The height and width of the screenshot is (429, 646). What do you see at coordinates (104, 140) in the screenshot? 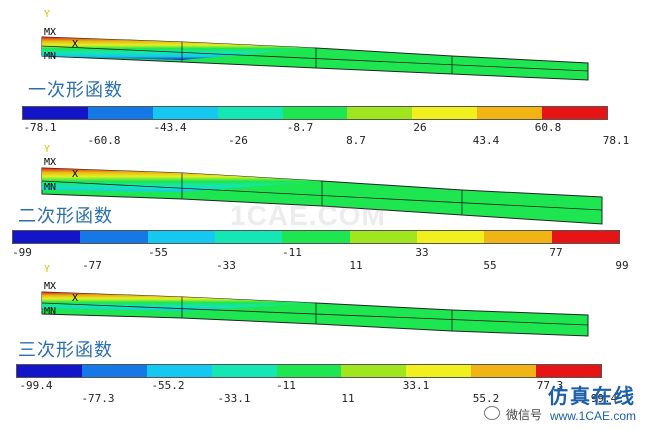
I see `legend-tick: -60.8` at bounding box center [104, 140].